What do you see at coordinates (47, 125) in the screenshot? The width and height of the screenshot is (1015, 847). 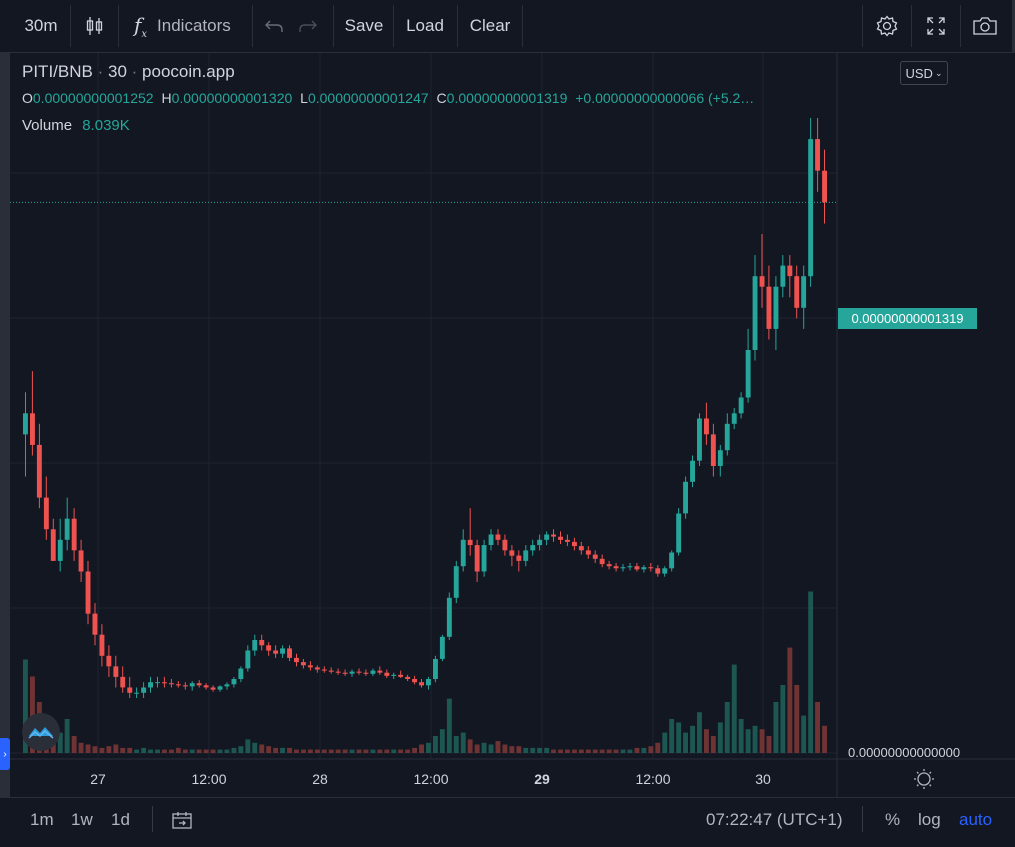 I see `volume-label: Volume` at bounding box center [47, 125].